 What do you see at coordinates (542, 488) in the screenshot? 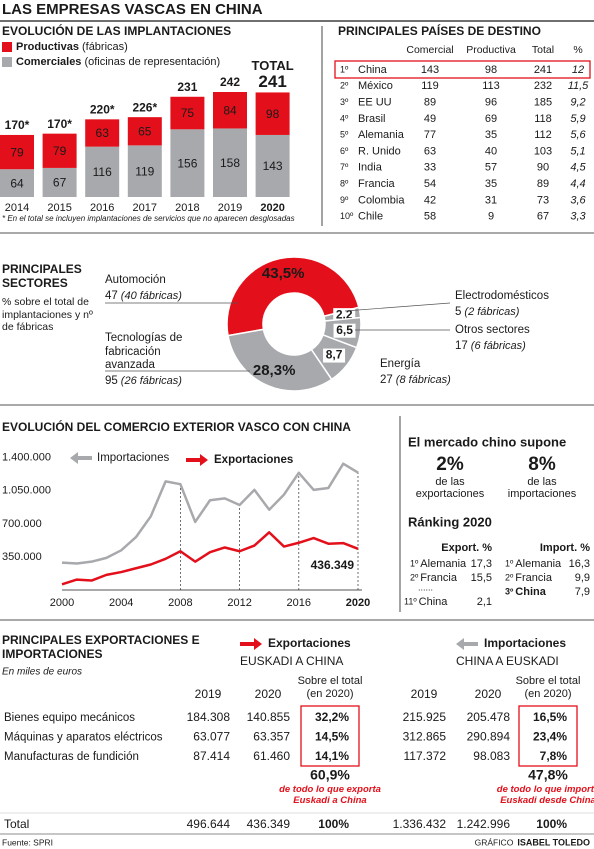
I see `share-label-box: de las importaciones` at bounding box center [542, 488].